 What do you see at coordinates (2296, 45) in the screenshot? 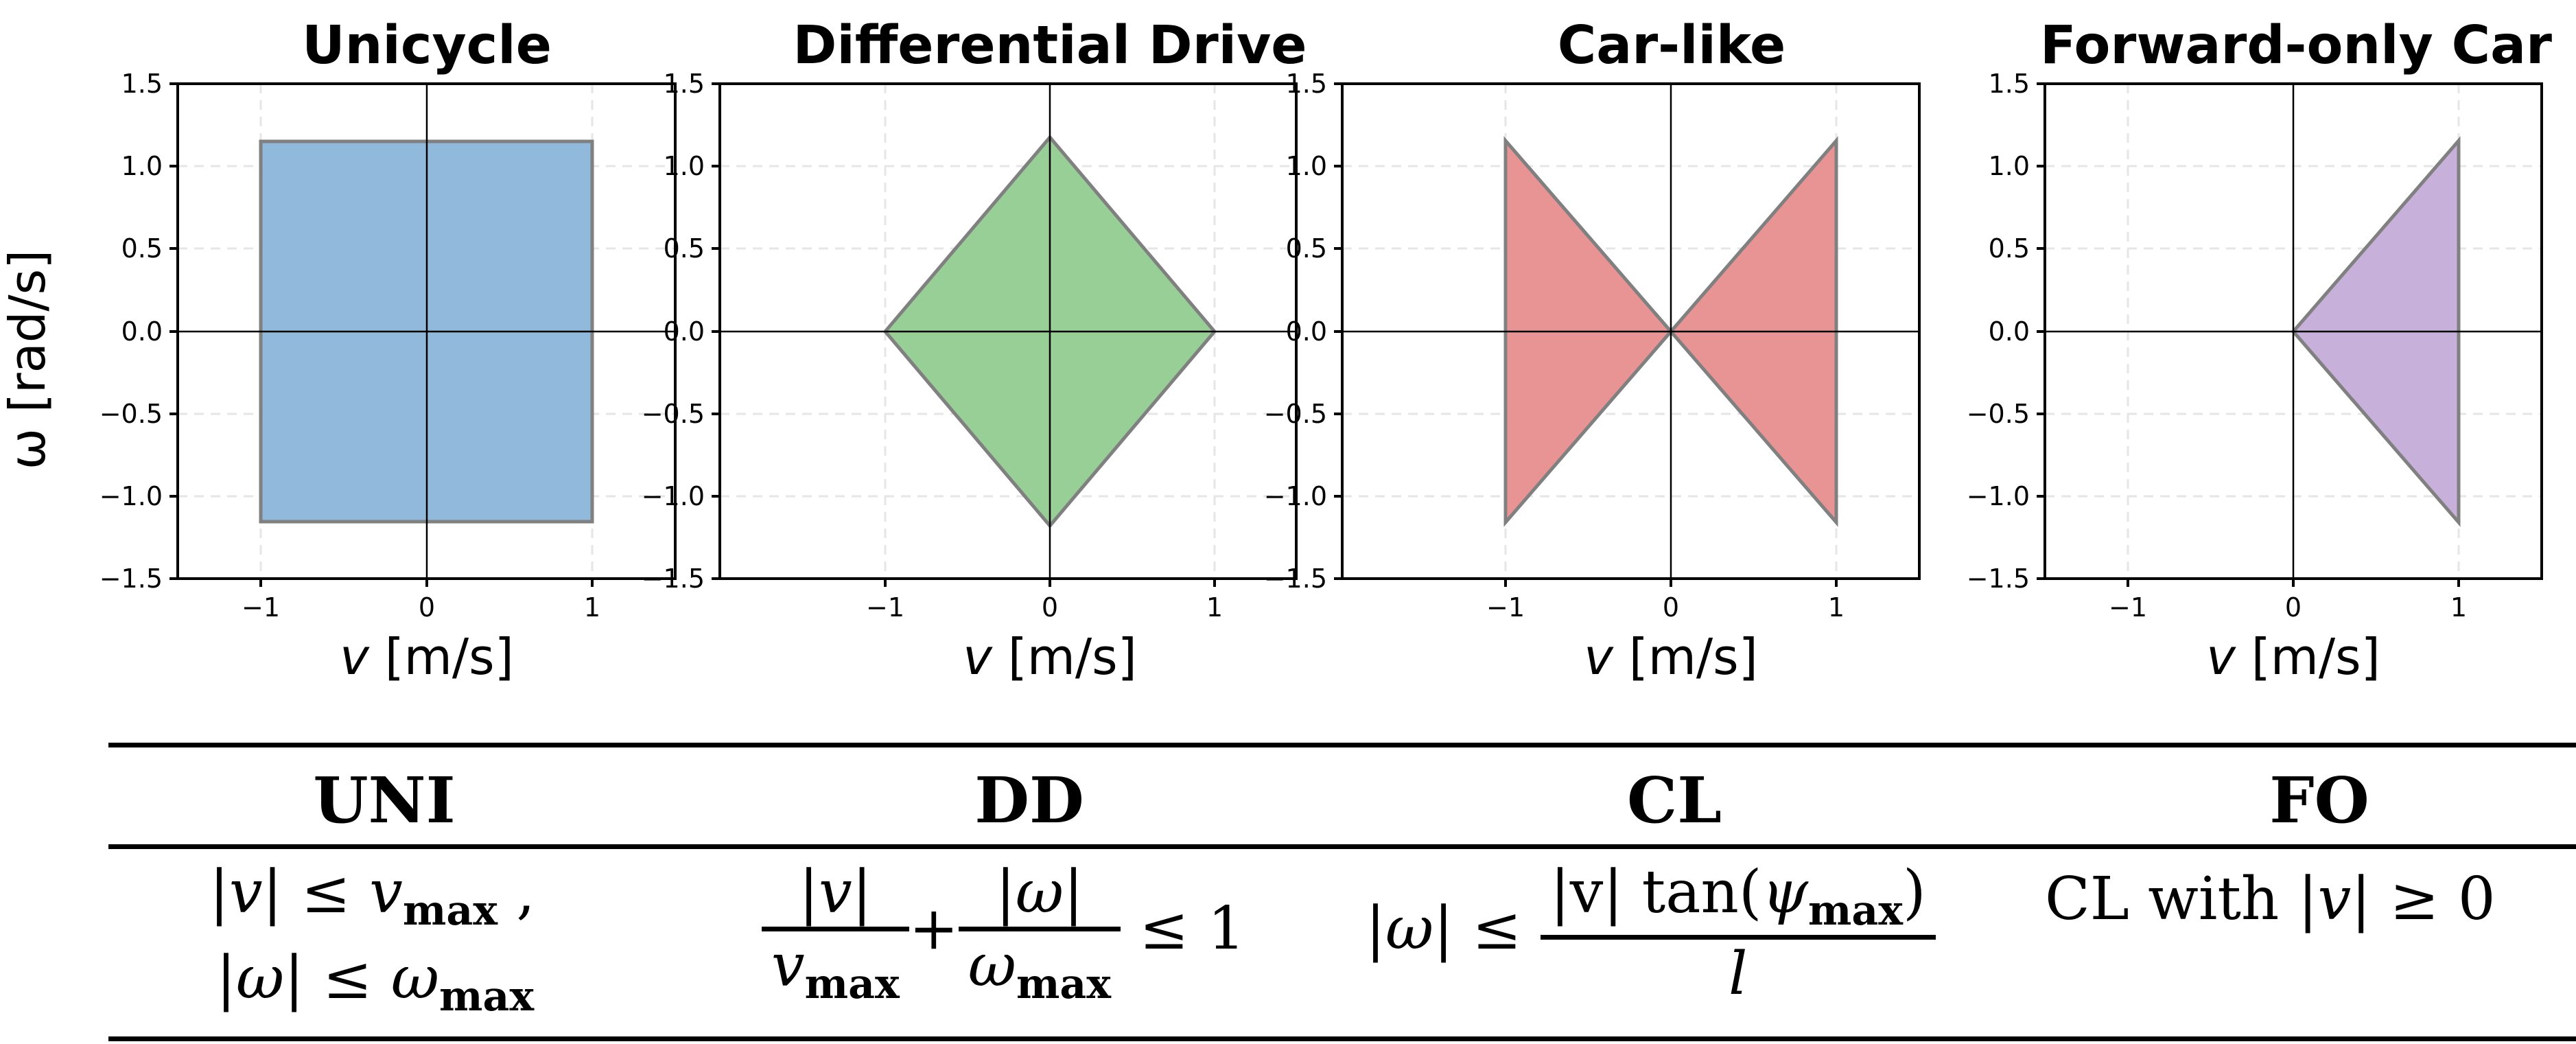
I see `panel-title-forward-only-car: Forward-only Car` at bounding box center [2296, 45].